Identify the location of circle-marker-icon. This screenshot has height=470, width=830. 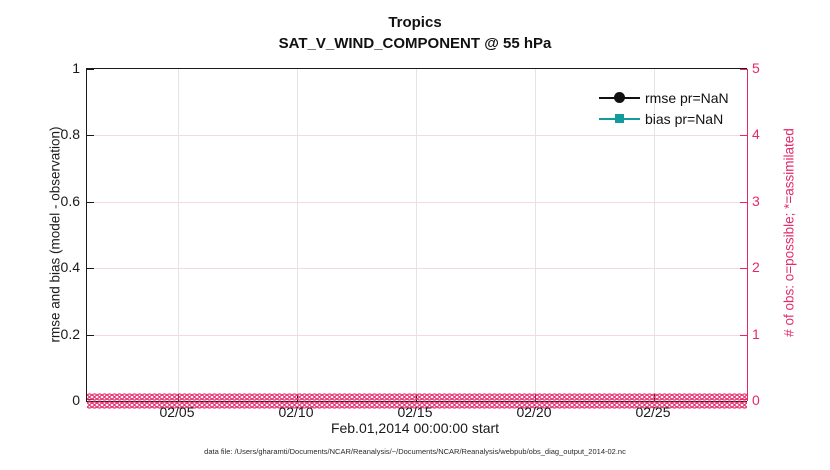
(619, 98).